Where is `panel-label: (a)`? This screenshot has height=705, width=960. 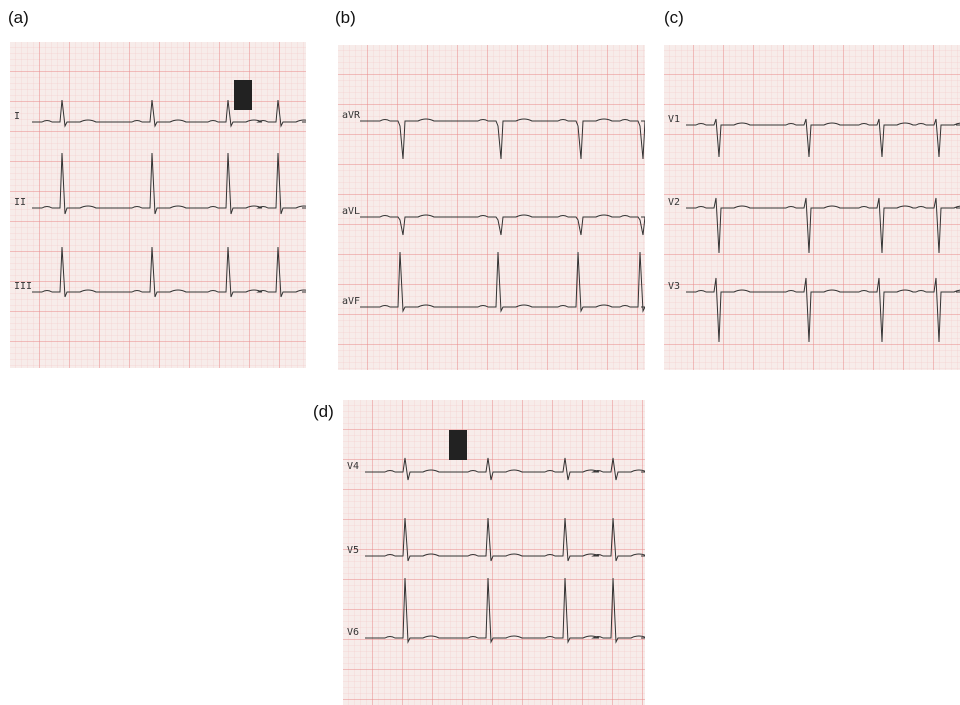 panel-label: (a) is located at coordinates (18, 17).